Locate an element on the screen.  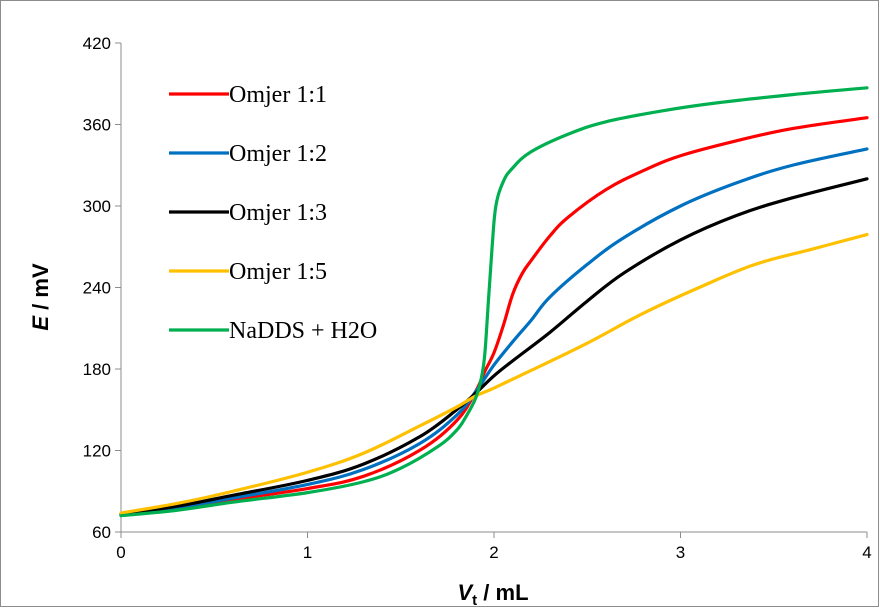
y-axis-title-rest: / mV is located at coordinates (40, 289).